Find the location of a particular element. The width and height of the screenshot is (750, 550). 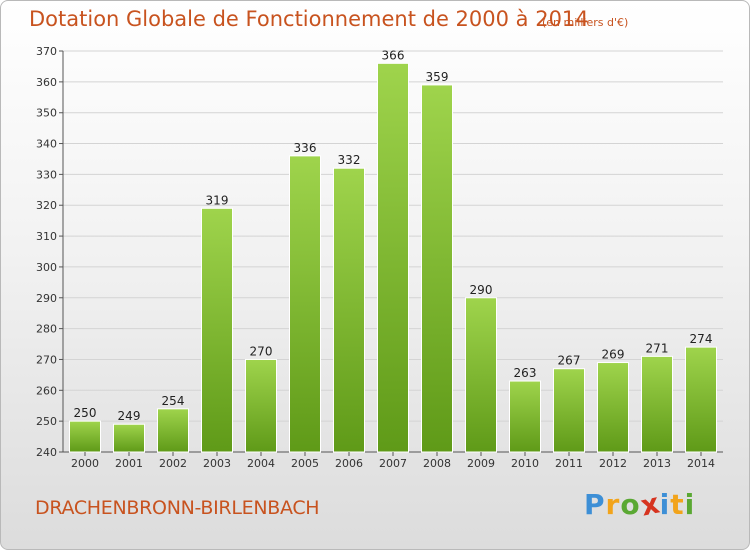

y-tick-label: 340 is located at coordinates (46, 144).